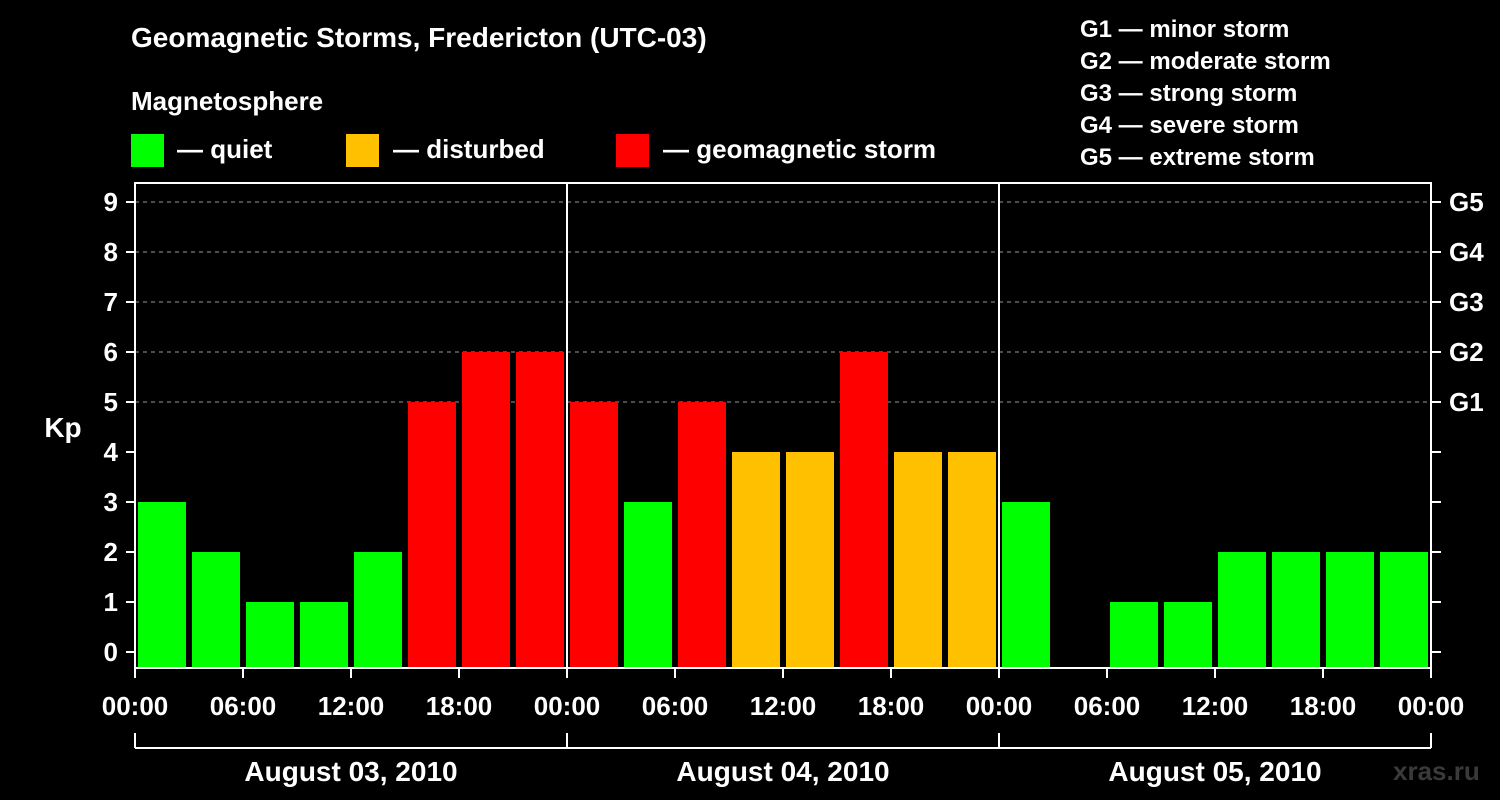  I want to click on y-tick-label: 1, so click(111, 602).